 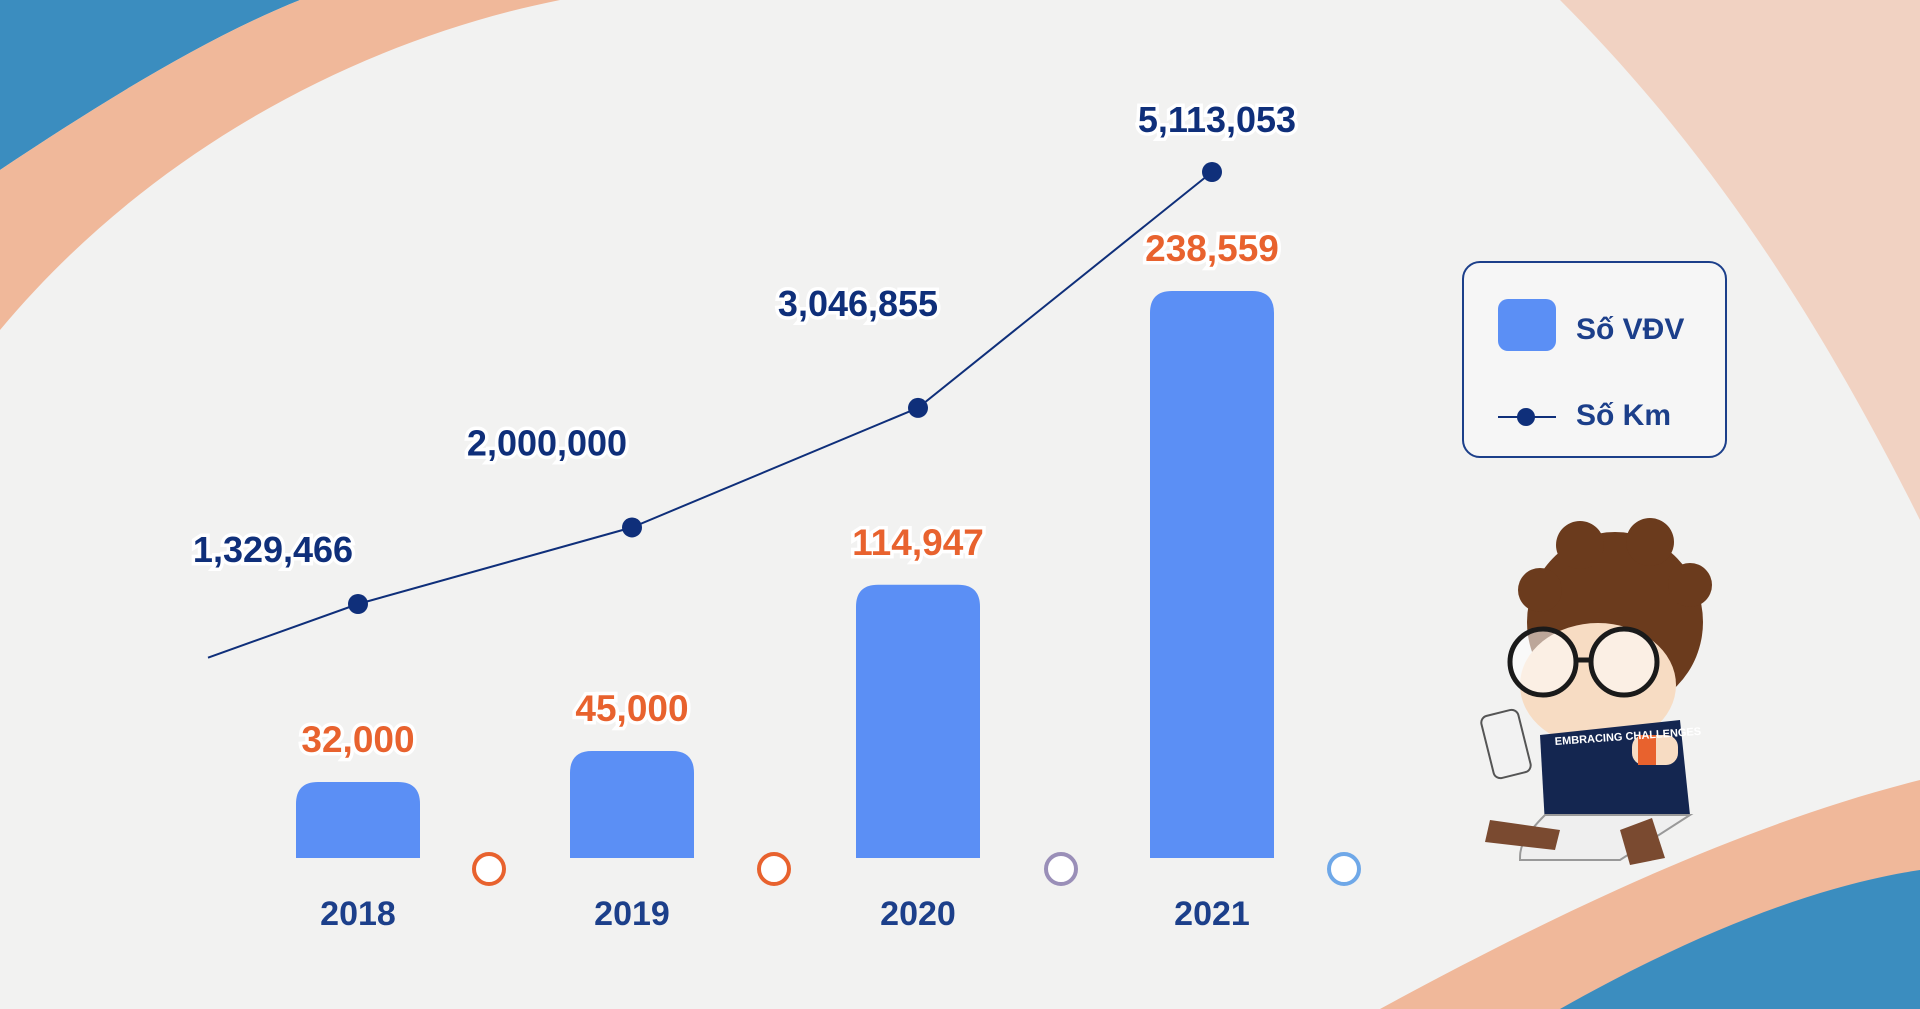 I want to click on bar-value-label-2019: 45,000, so click(x=631, y=708).